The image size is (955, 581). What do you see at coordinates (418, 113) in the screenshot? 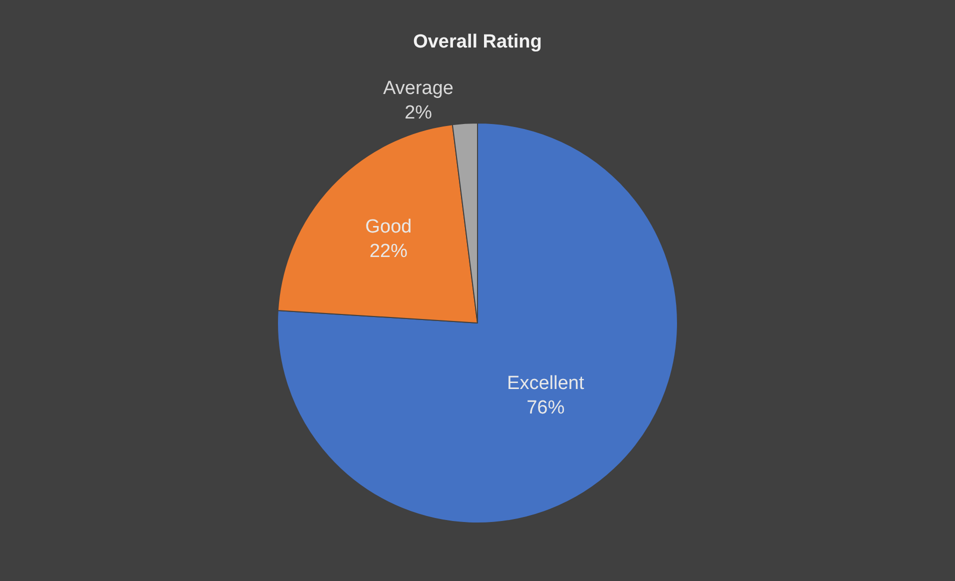
I see `data-label: 2%` at bounding box center [418, 113].